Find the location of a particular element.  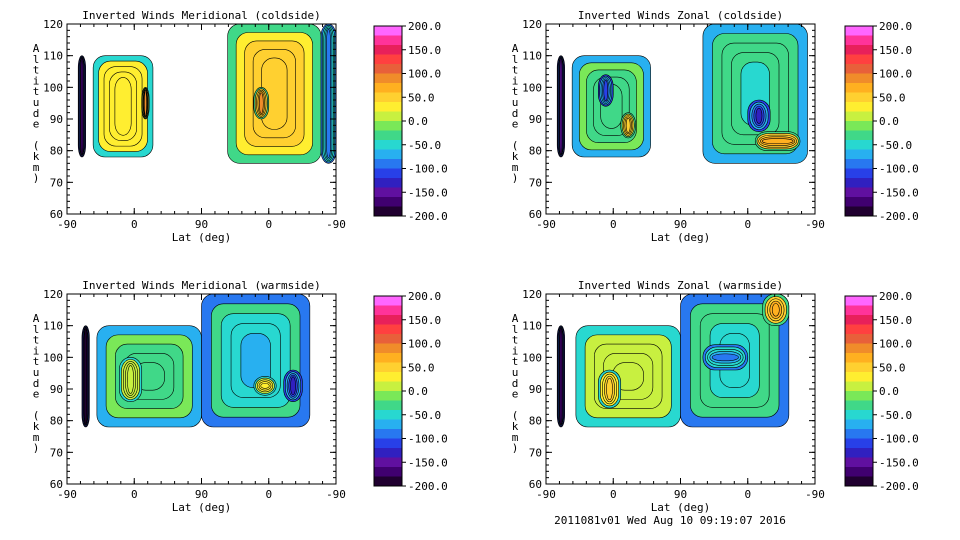

x-axis-label: Lat (deg) is located at coordinates (681, 237).